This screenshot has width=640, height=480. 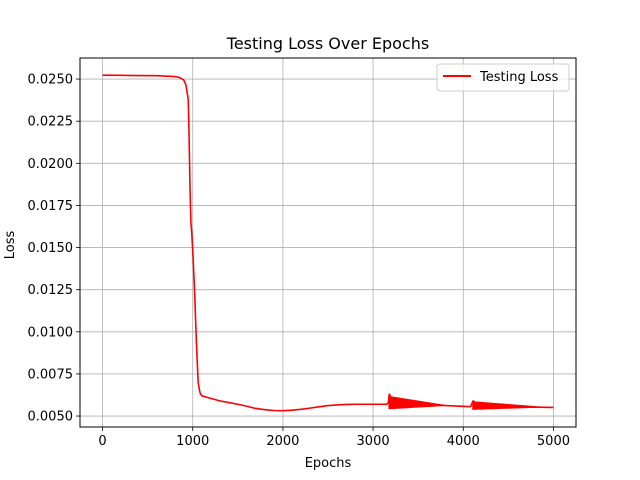 I want to click on x-tick-label: 3000, so click(x=373, y=441).